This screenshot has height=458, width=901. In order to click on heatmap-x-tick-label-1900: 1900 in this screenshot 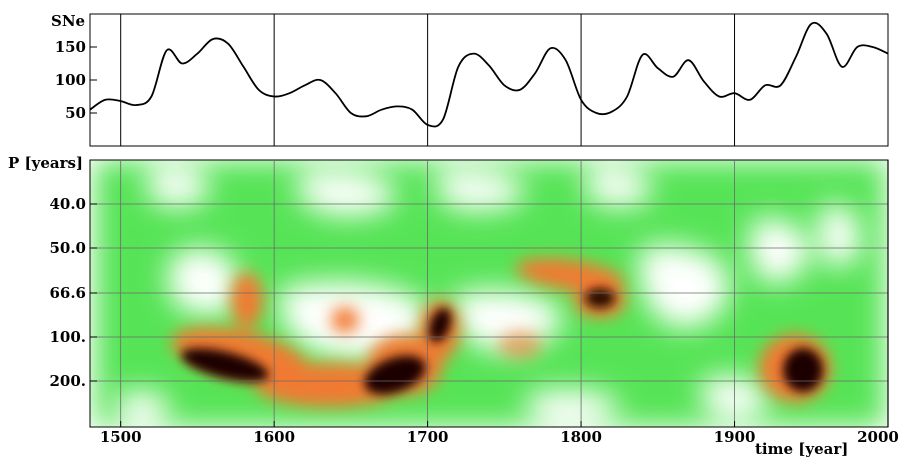, I will do `click(735, 437)`.